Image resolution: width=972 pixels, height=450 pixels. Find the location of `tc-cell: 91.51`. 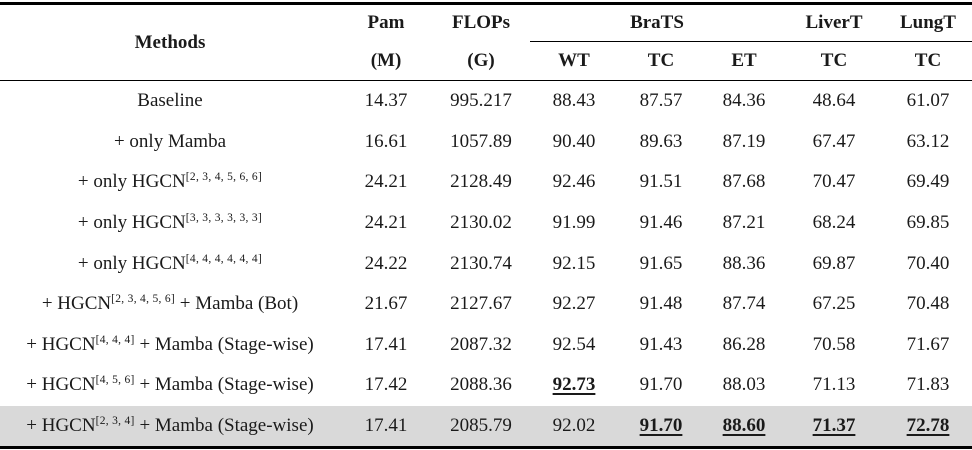

tc-cell: 91.51 is located at coordinates (661, 182).